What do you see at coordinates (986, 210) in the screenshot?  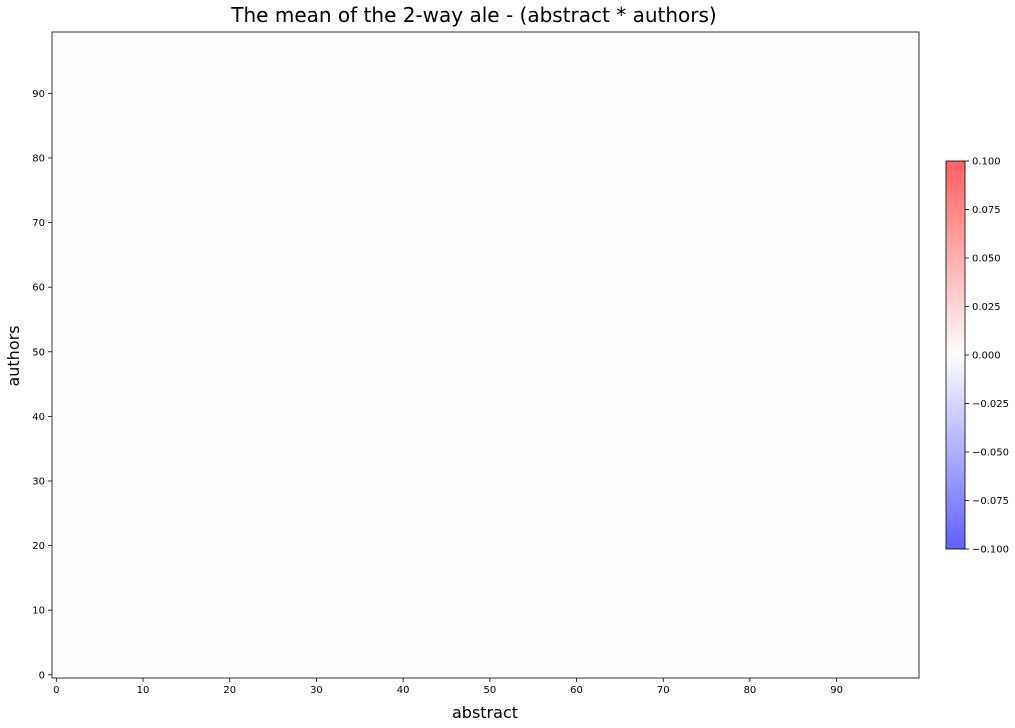 I see `colorbar-tick-label: 0.075` at bounding box center [986, 210].